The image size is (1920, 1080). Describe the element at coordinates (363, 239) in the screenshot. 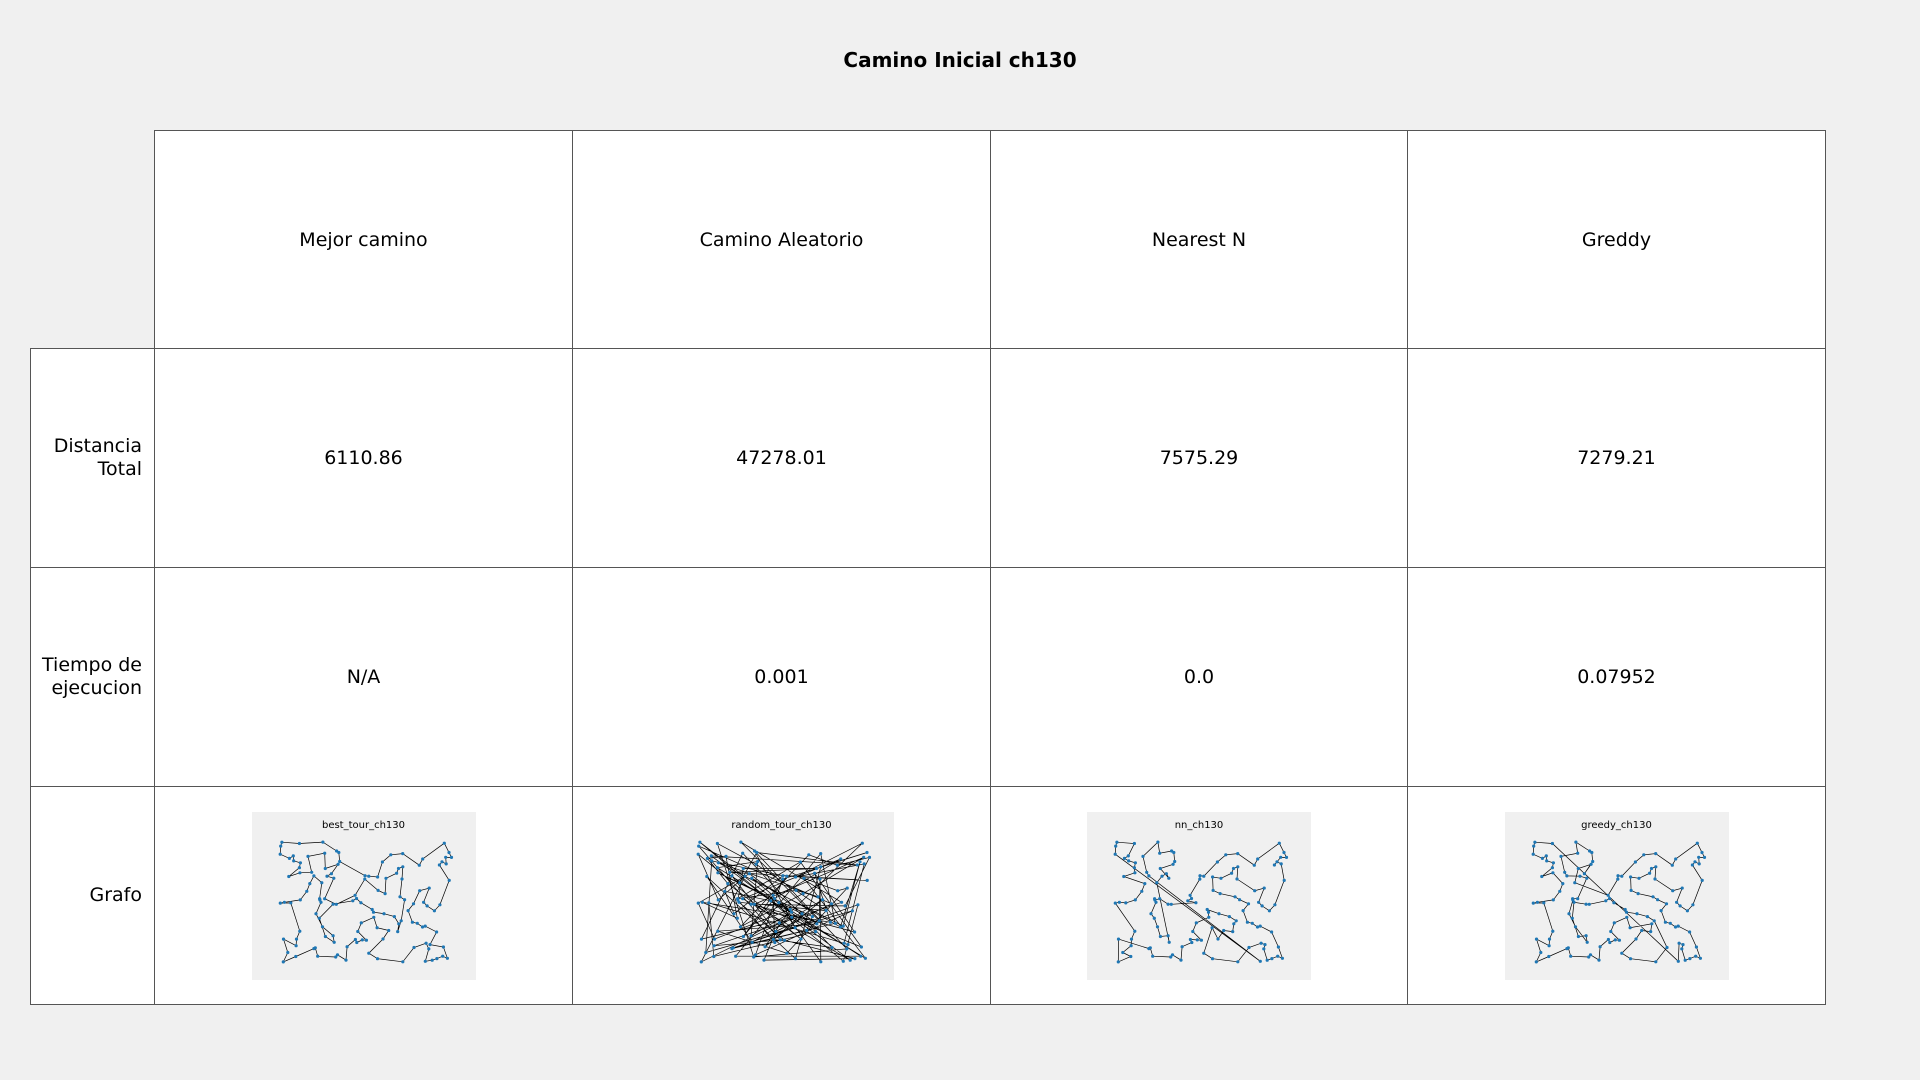

I see `column-header: Mejor camino` at that location.